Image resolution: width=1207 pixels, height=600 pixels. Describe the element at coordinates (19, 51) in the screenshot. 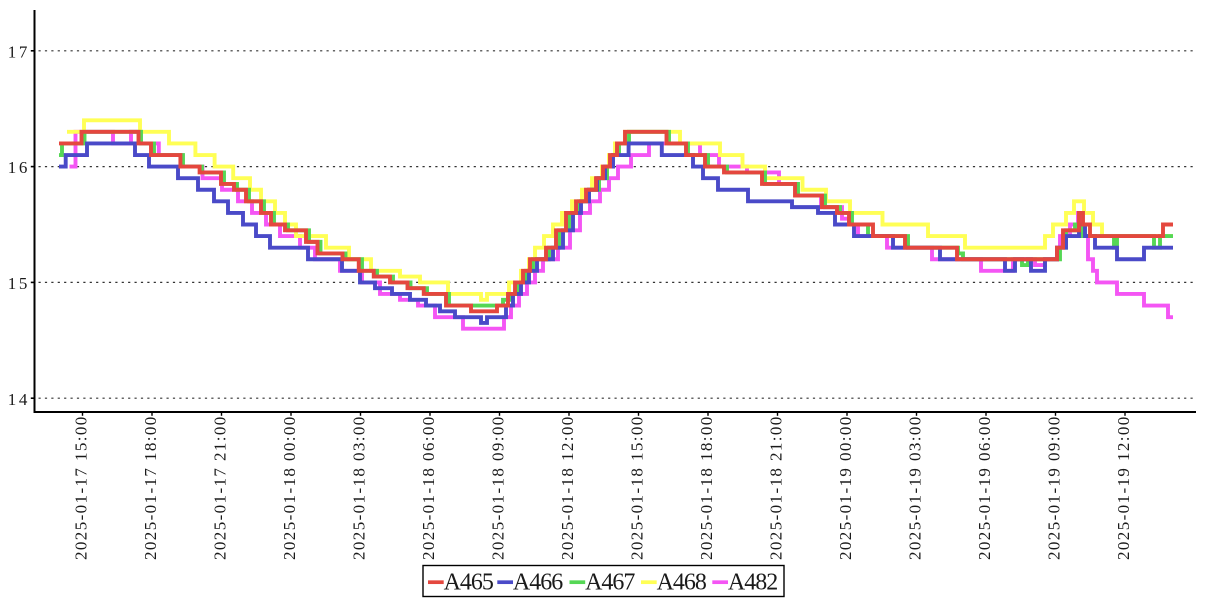

I see `svg-text: 17` at that location.